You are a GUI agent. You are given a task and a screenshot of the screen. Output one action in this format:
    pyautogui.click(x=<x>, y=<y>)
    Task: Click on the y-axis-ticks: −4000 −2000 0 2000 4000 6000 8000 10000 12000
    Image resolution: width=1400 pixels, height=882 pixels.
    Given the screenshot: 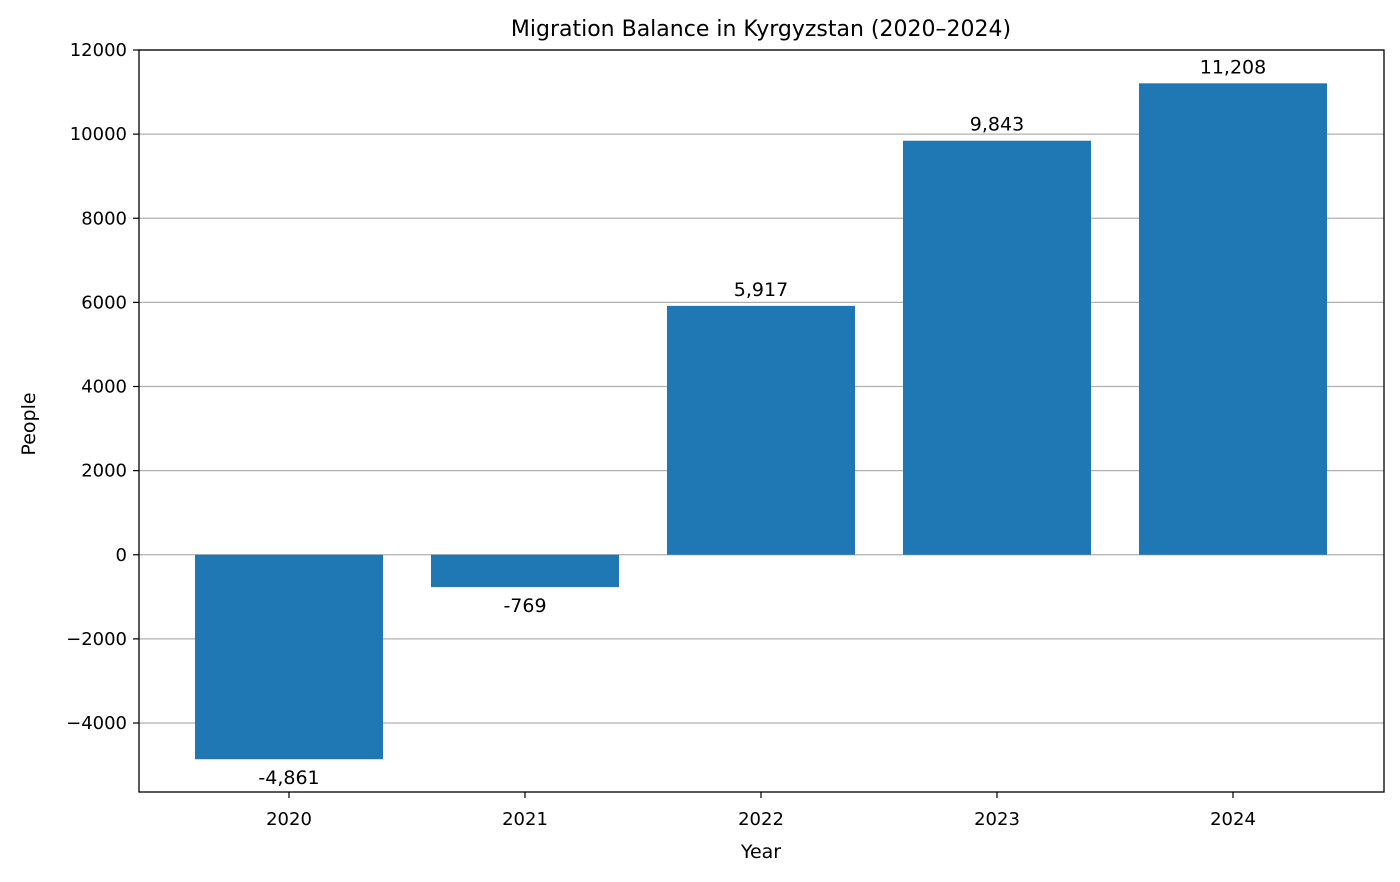 What is the action you would take?
    pyautogui.click(x=102, y=387)
    